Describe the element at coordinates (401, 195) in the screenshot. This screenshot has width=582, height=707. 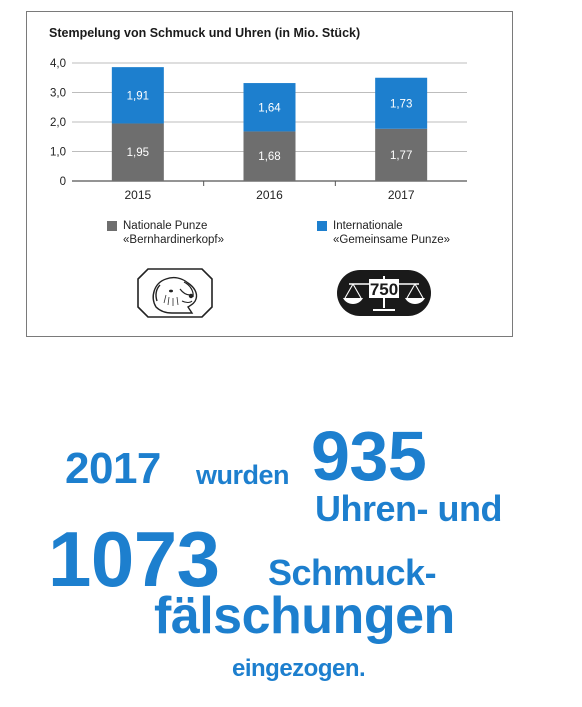
I see `x-category-label: 2017` at that location.